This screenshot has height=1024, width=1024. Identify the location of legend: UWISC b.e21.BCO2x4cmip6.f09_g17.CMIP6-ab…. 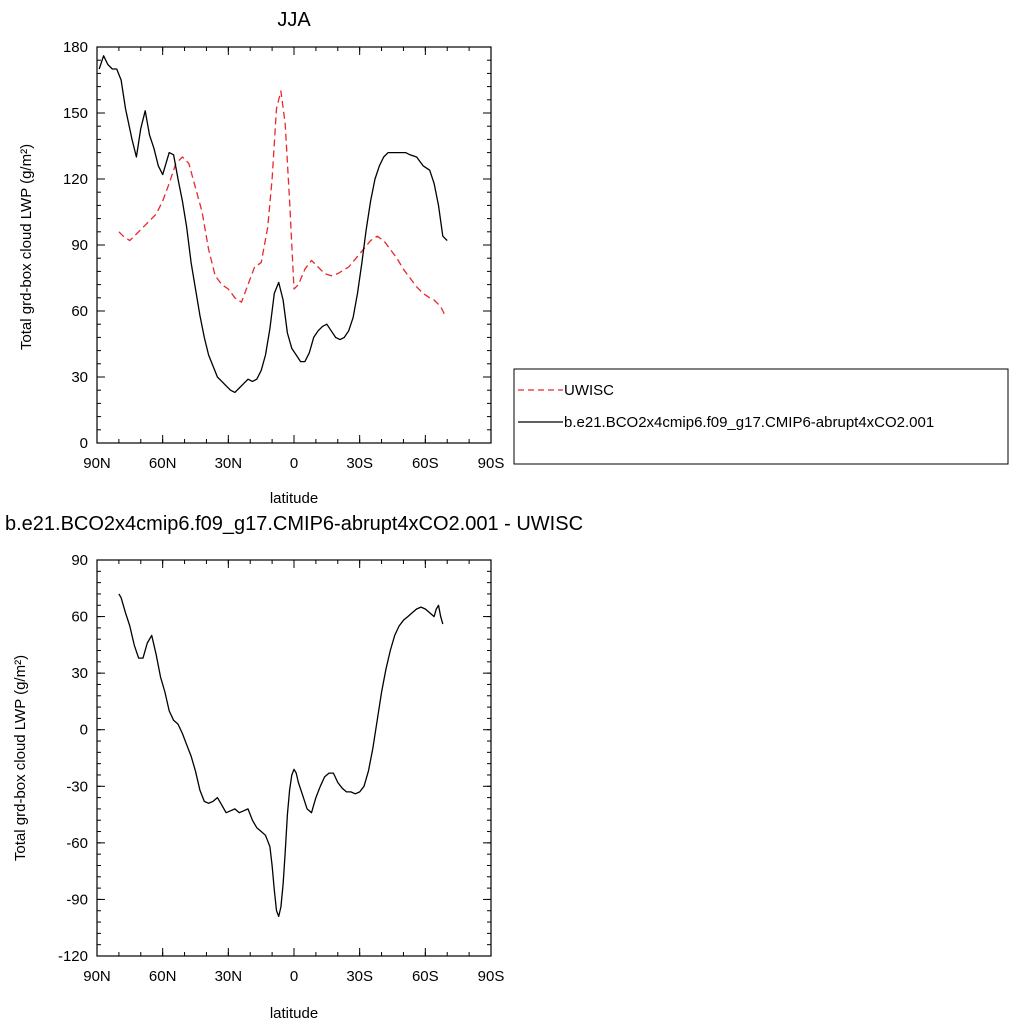
(761, 416).